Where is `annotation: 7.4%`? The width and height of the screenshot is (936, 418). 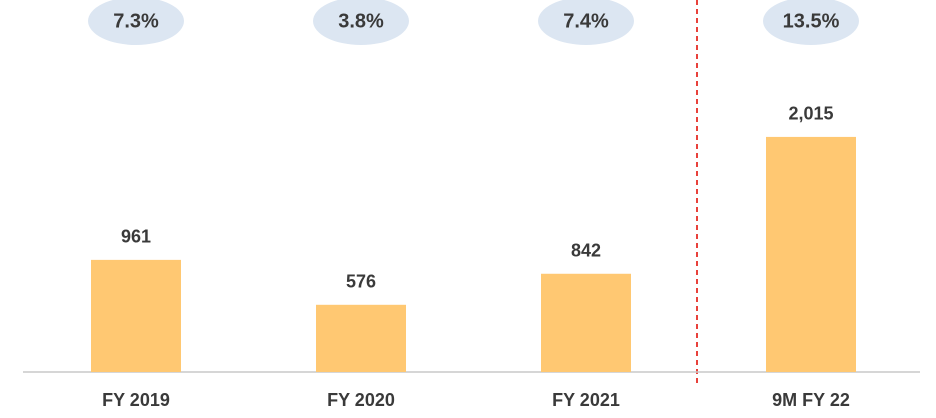
annotation: 7.4% is located at coordinates (586, 21).